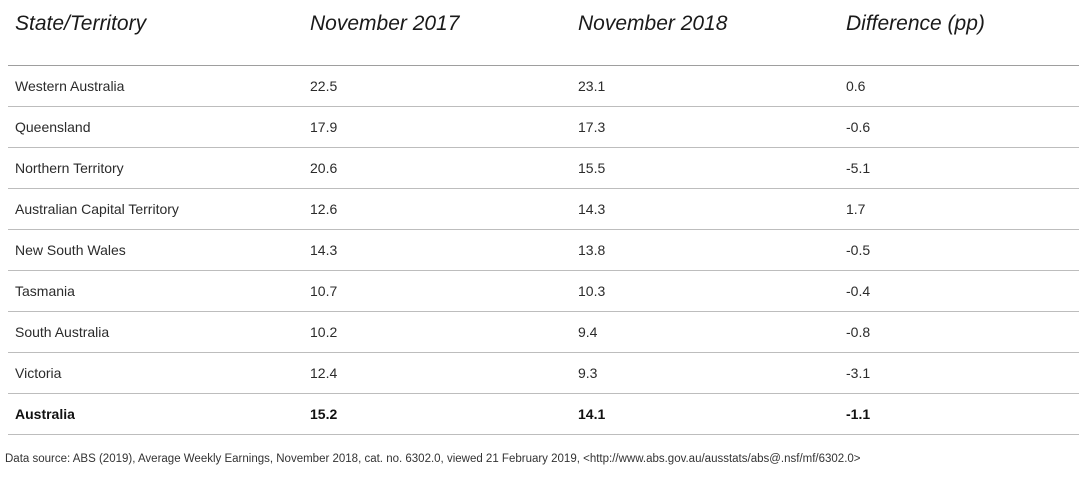 The height and width of the screenshot is (477, 1080). I want to click on difference-cell: -0.6, so click(858, 127).